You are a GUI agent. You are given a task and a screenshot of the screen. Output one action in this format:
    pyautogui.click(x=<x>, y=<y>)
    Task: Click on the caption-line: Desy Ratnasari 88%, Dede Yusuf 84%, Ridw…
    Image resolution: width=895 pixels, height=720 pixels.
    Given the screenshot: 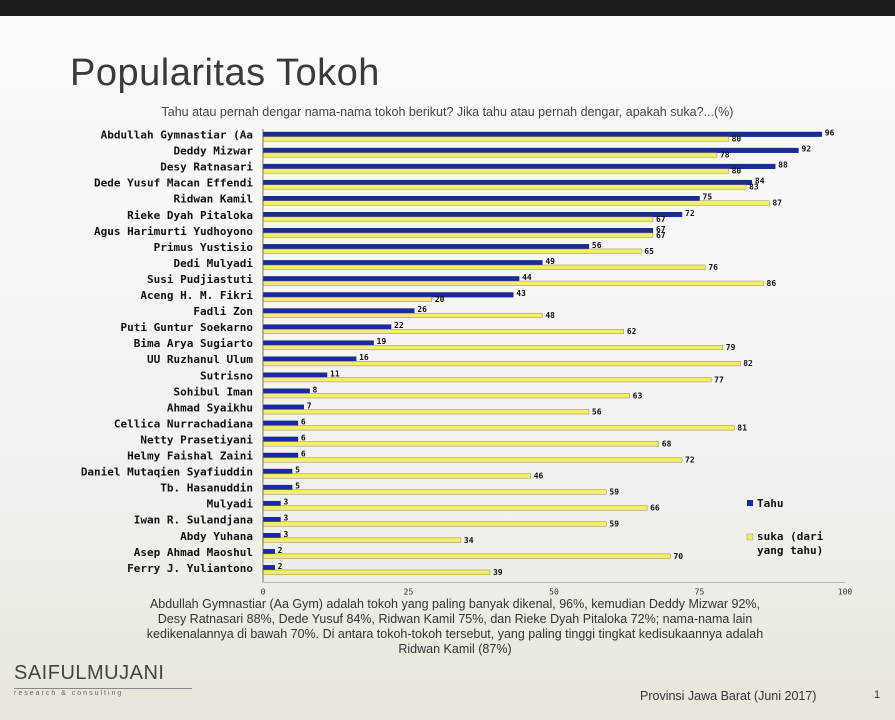 What is the action you would take?
    pyautogui.click(x=455, y=619)
    